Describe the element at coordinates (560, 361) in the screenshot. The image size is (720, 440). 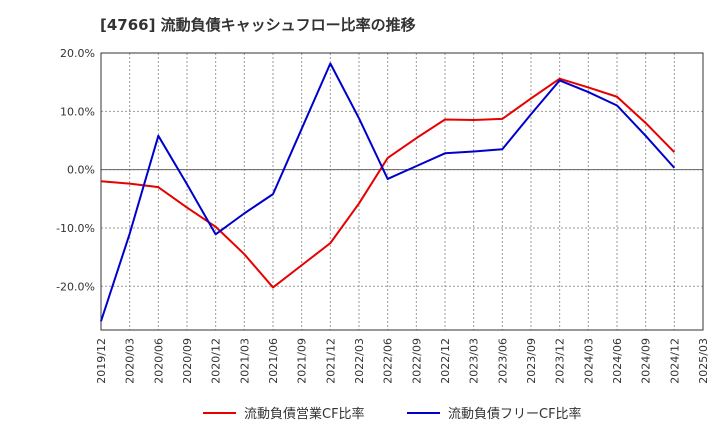
I see `x-tick-label: 2023/12` at that location.